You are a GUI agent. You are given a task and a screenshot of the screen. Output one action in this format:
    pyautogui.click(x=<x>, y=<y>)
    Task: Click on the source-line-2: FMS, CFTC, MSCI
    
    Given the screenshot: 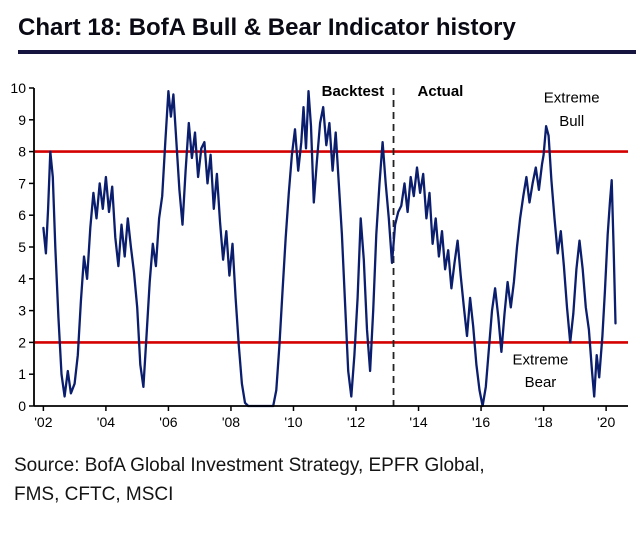 What is the action you would take?
    pyautogui.click(x=94, y=494)
    